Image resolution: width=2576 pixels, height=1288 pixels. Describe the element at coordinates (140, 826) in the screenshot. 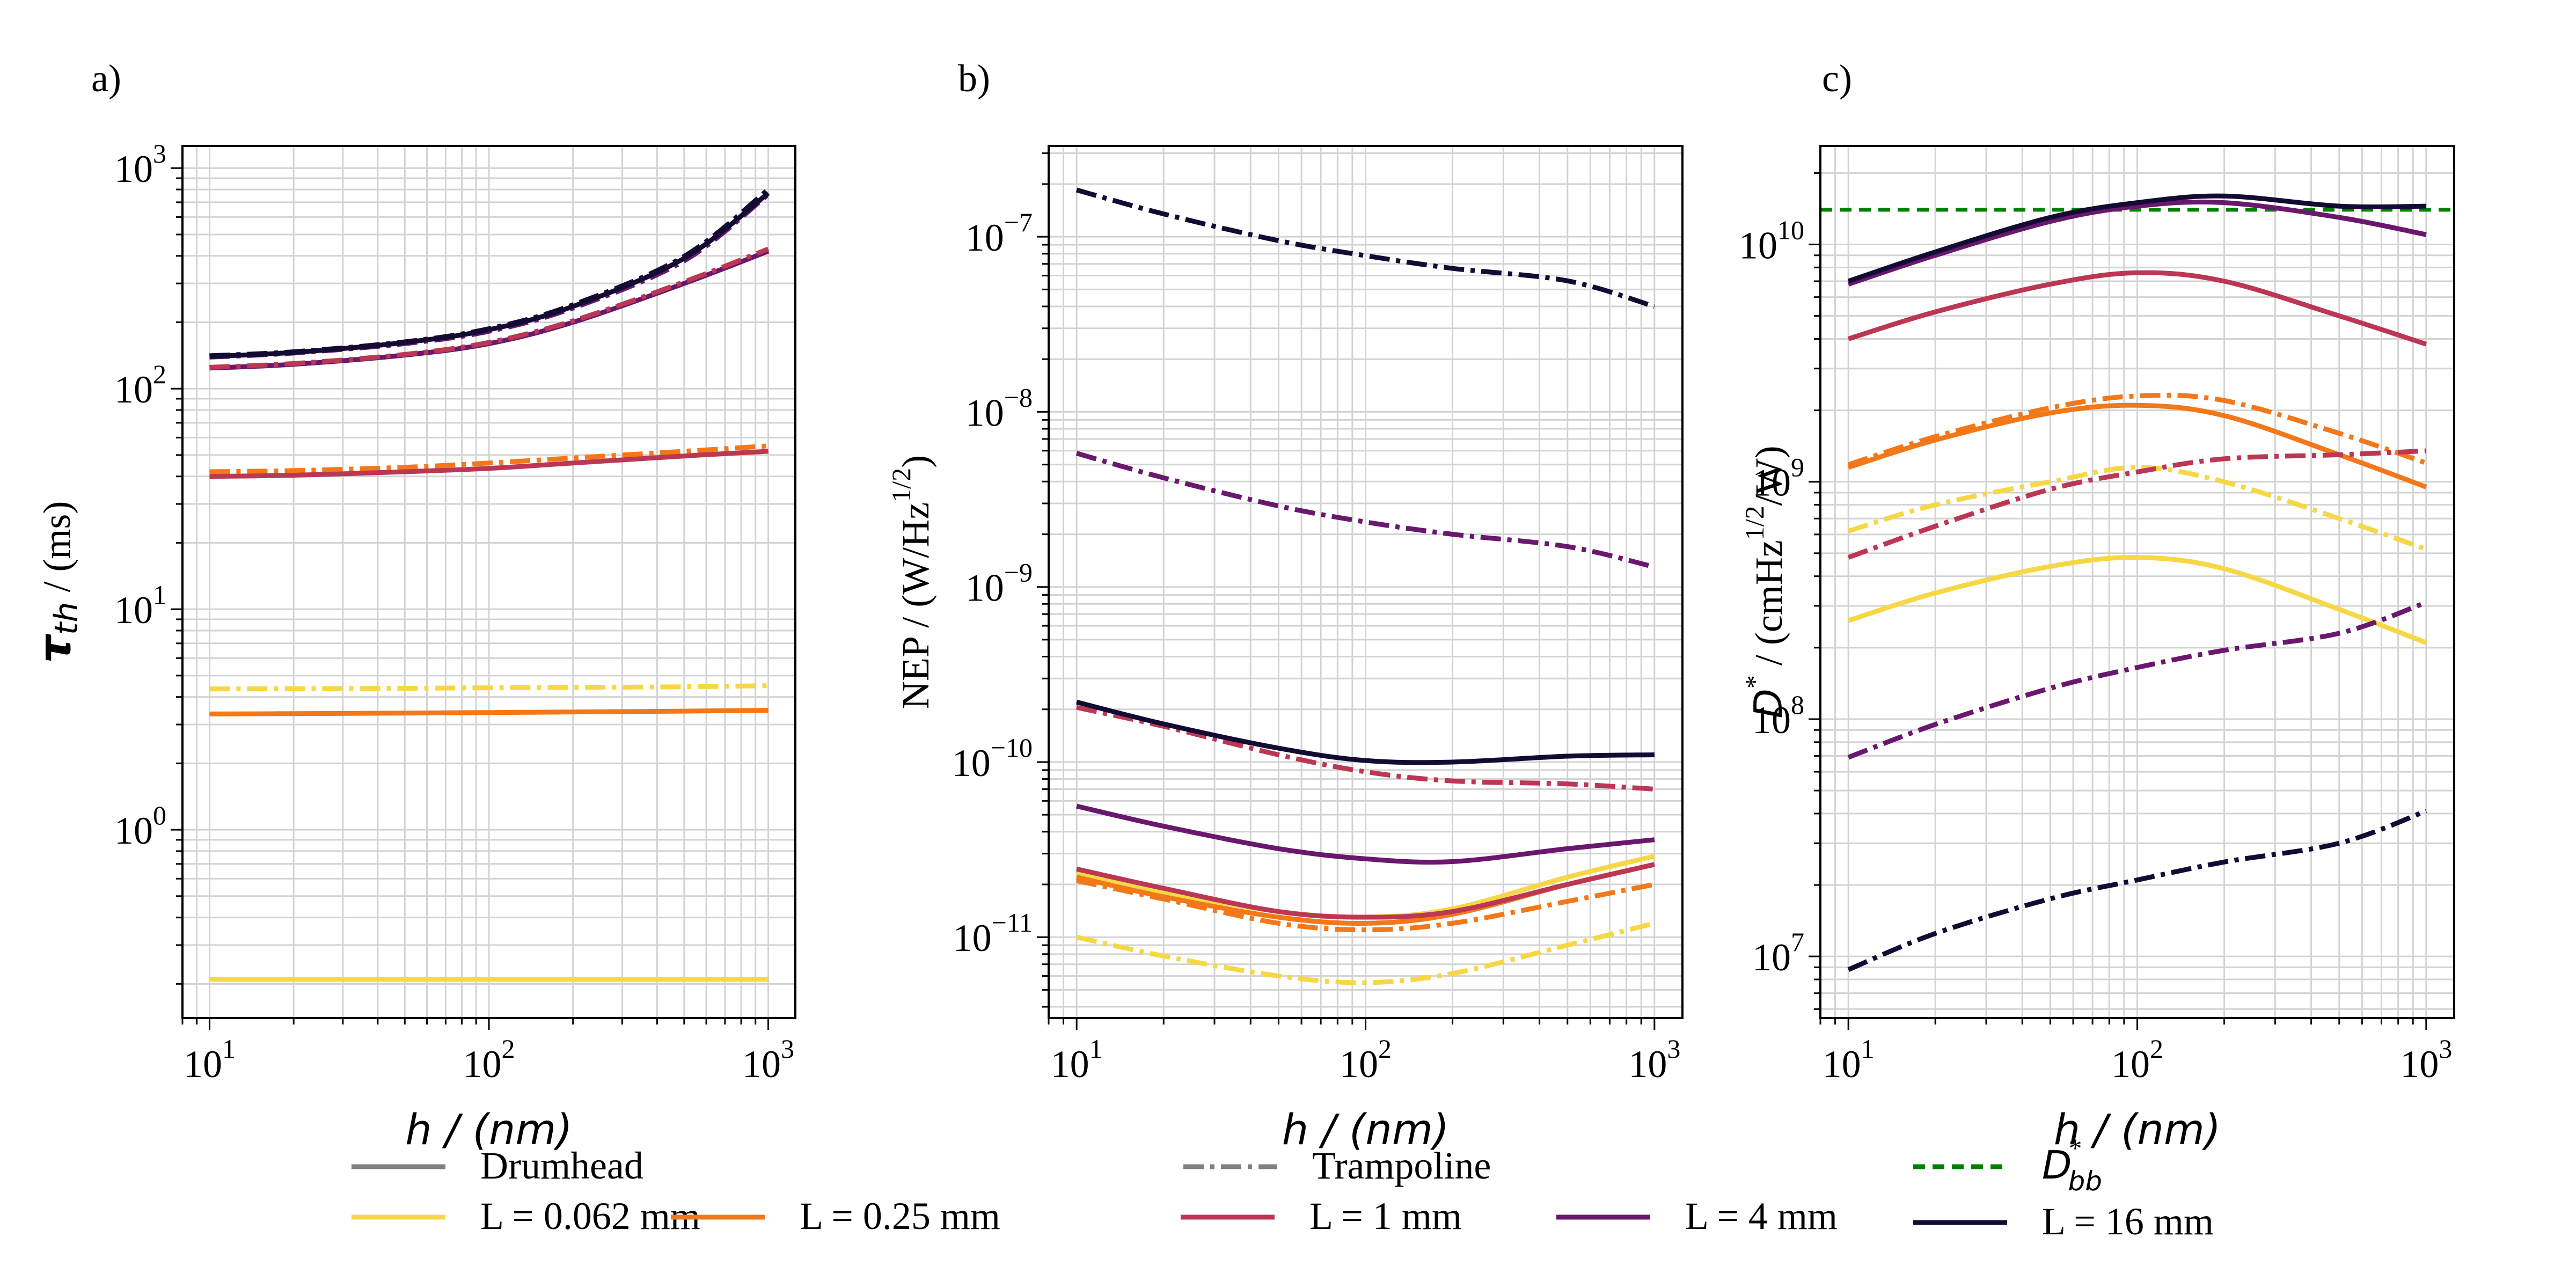

I see `y-tick-label: 10⁰` at that location.